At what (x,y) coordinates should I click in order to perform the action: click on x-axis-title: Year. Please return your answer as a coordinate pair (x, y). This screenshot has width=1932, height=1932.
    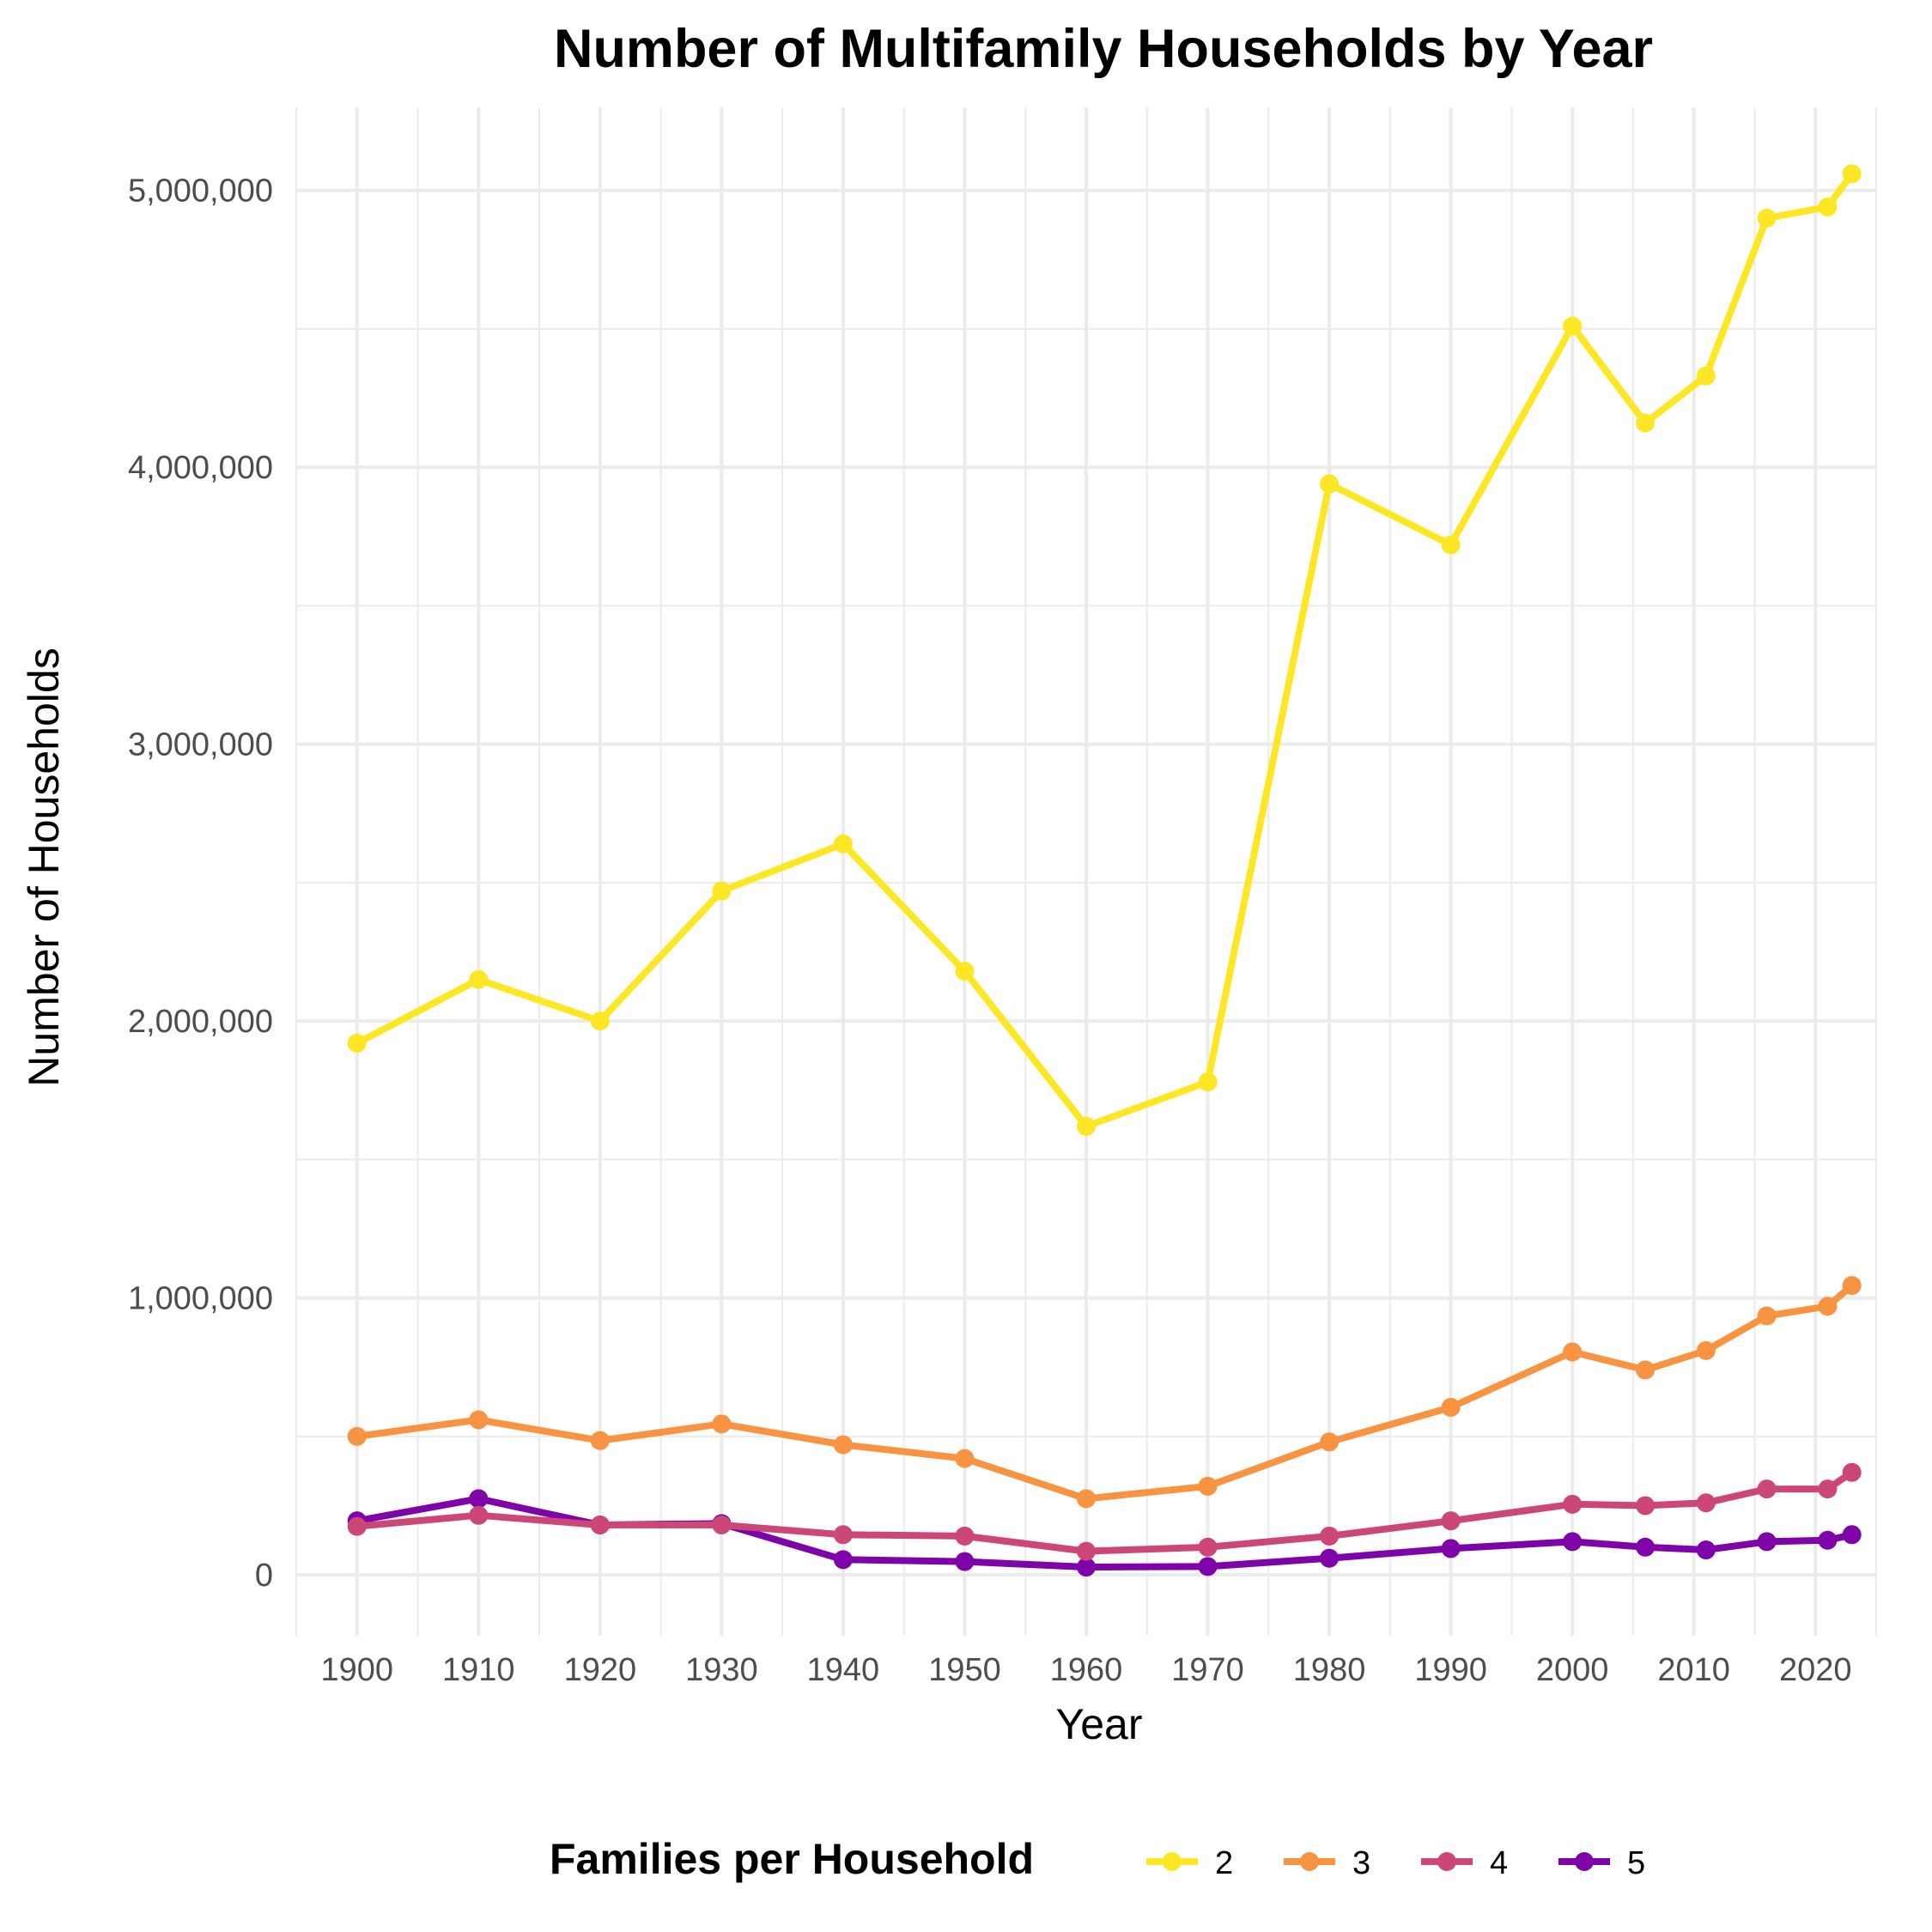
    Looking at the image, I should click on (1098, 1724).